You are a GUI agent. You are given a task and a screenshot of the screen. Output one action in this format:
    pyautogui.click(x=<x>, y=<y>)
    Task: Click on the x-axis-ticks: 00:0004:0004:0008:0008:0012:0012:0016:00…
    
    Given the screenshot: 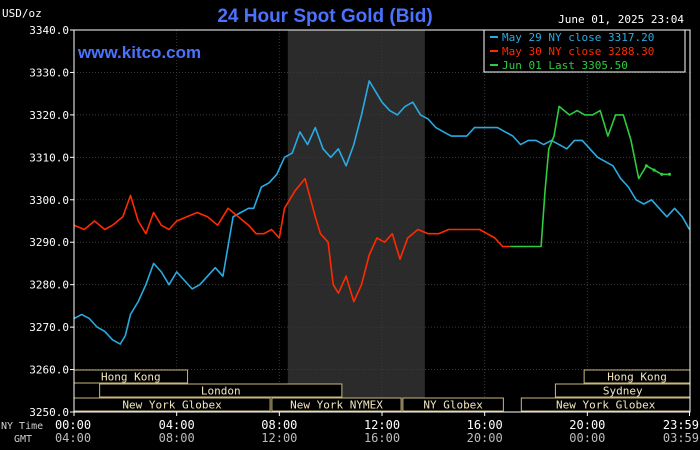 What is the action you would take?
    pyautogui.click(x=377, y=428)
    